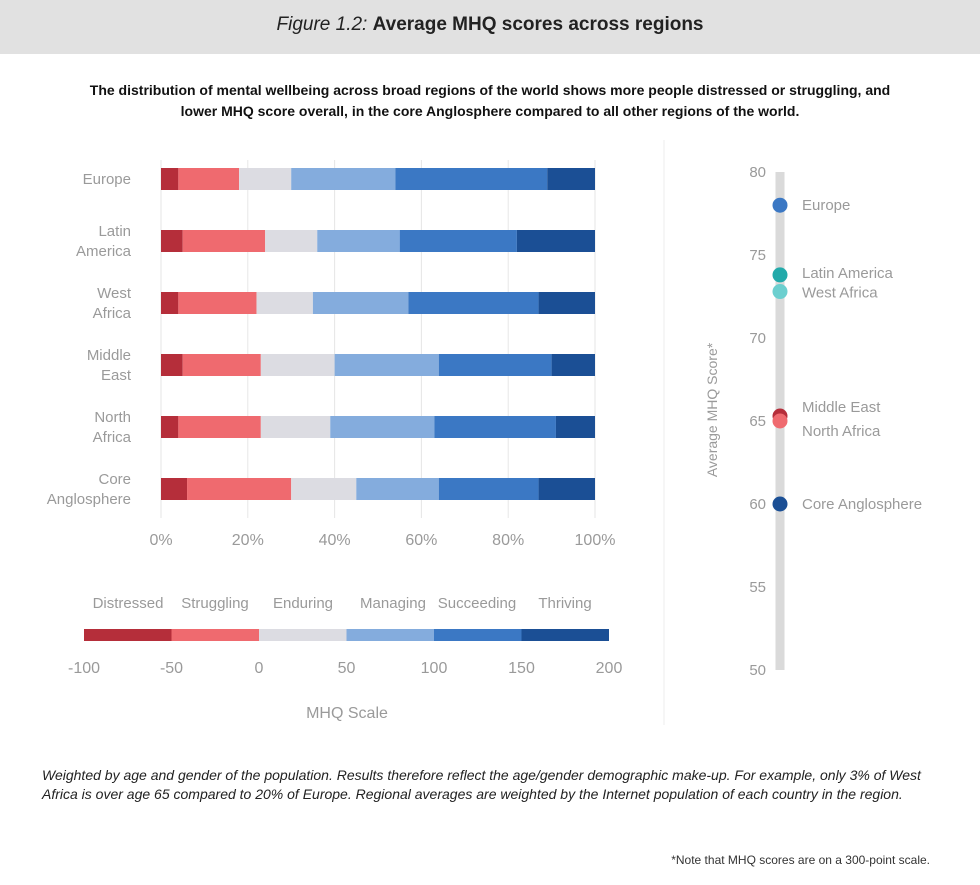 Image resolution: width=980 pixels, height=885 pixels. I want to click on legend-swatch-thriving, so click(565, 635).